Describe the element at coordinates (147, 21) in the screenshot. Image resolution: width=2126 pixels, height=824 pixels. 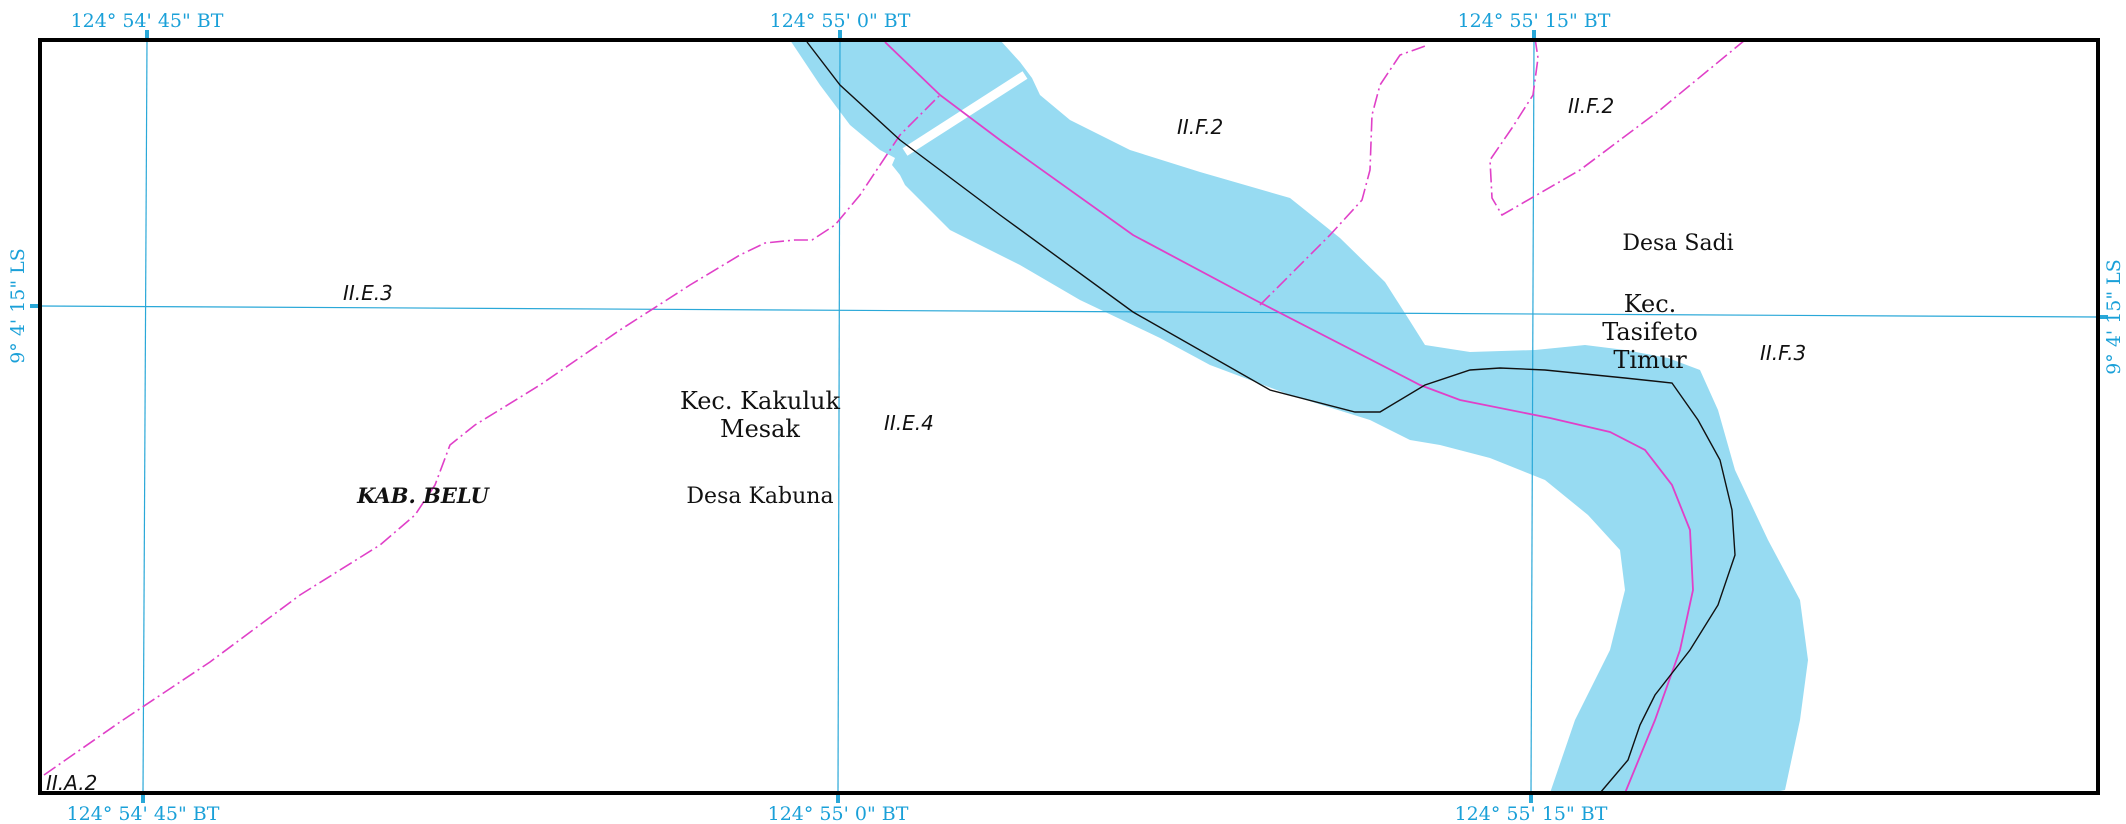
I see `coord-top-1: 124° 54' 45" BT` at that location.